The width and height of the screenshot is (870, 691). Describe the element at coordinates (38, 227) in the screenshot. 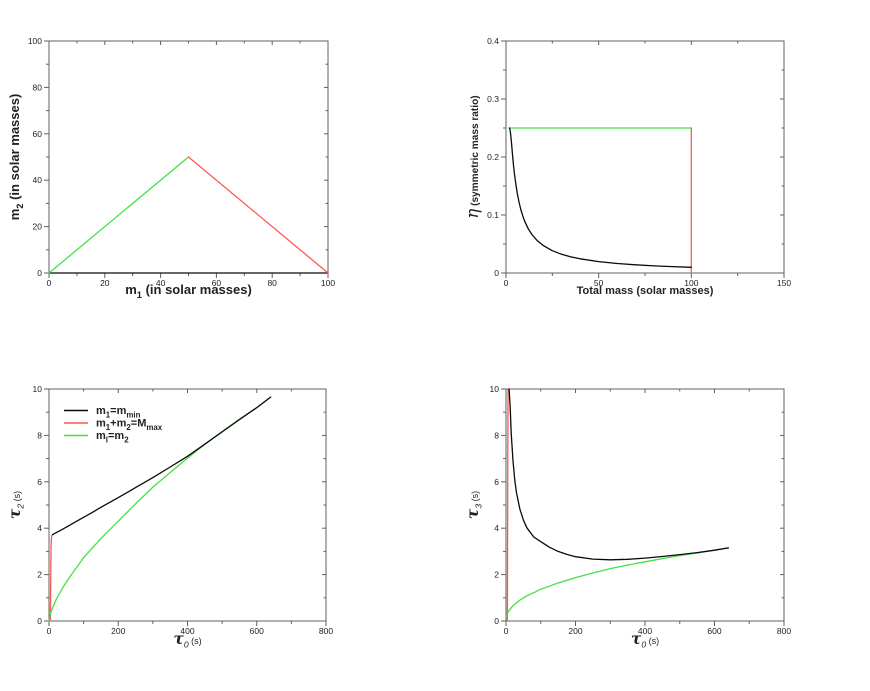

I see `y-tick-label: 20` at that location.